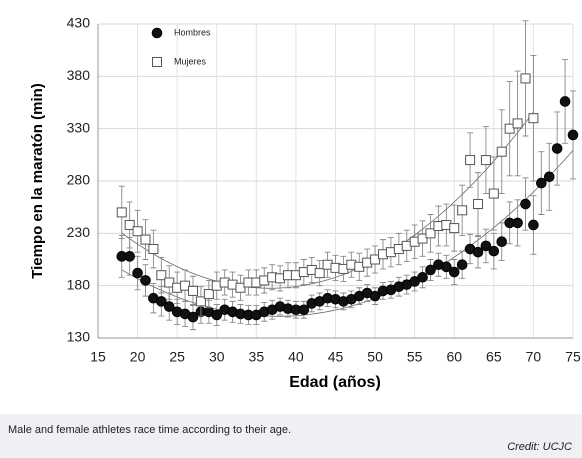 The image size is (582, 458). Describe the element at coordinates (138, 357) in the screenshot. I see `x-tick-label: 20` at that location.